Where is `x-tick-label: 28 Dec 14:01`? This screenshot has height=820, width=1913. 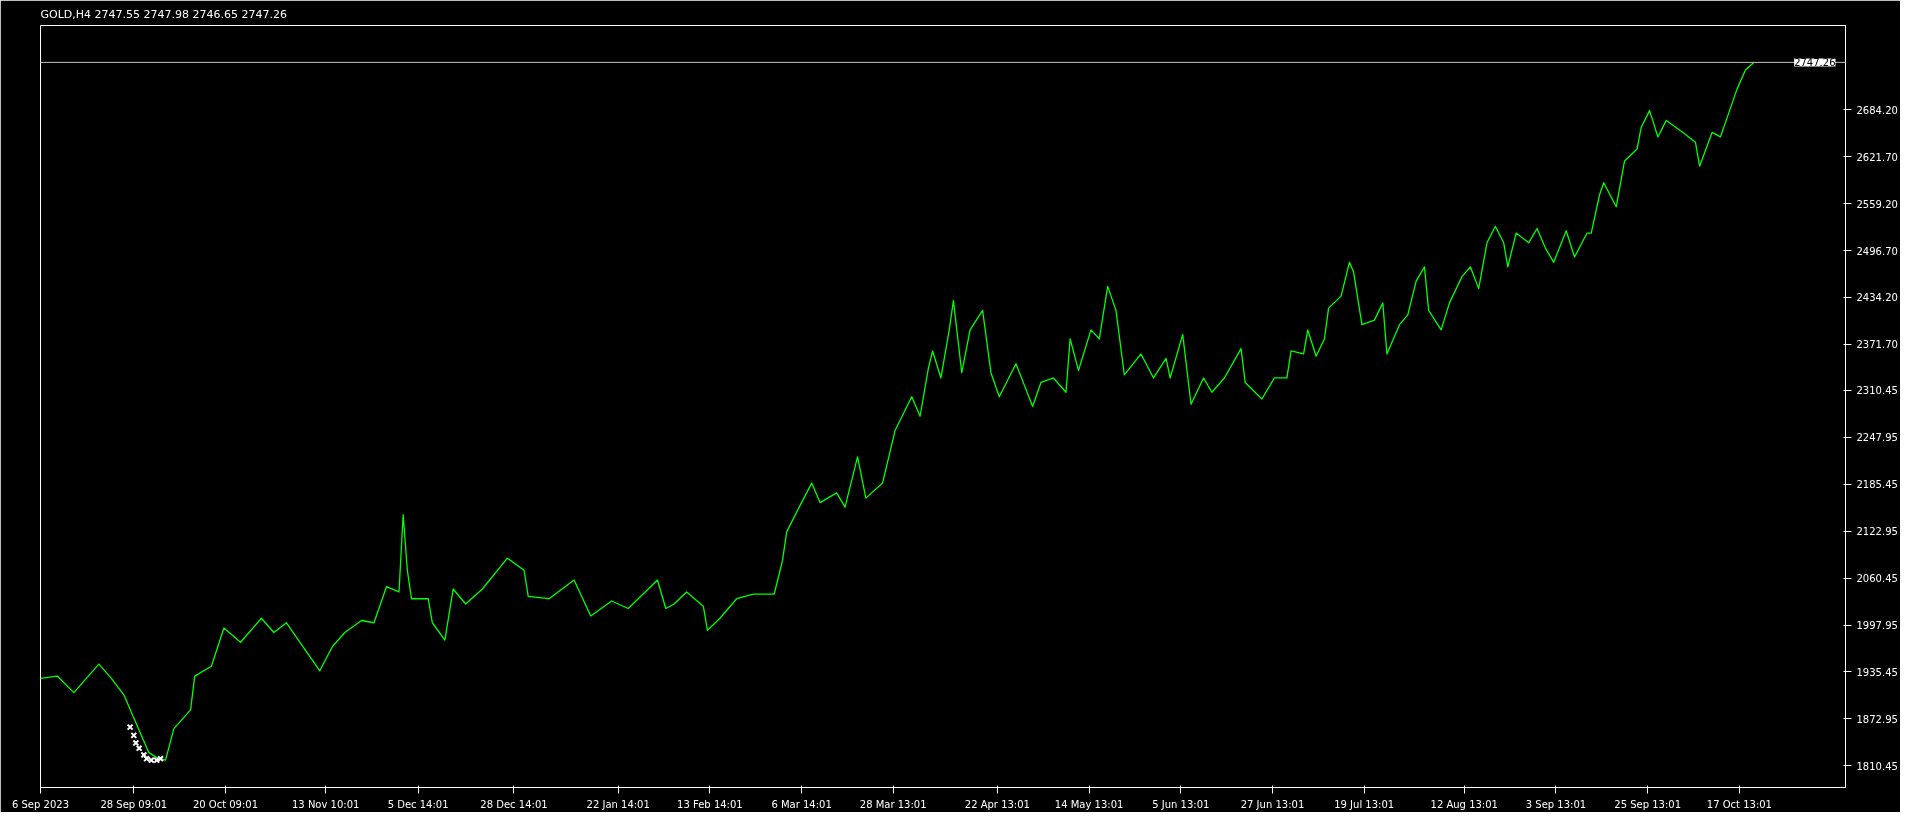
x-tick-label: 28 Dec 14:01 is located at coordinates (514, 804).